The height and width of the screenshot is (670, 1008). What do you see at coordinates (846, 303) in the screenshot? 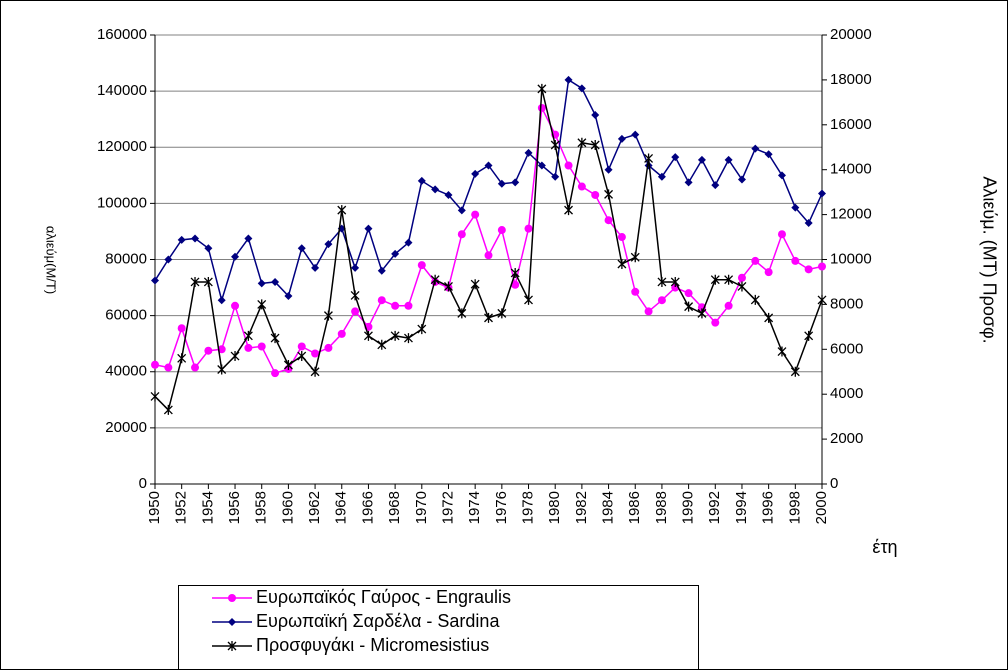
I see `y2-tick-label: 8000` at bounding box center [846, 303].